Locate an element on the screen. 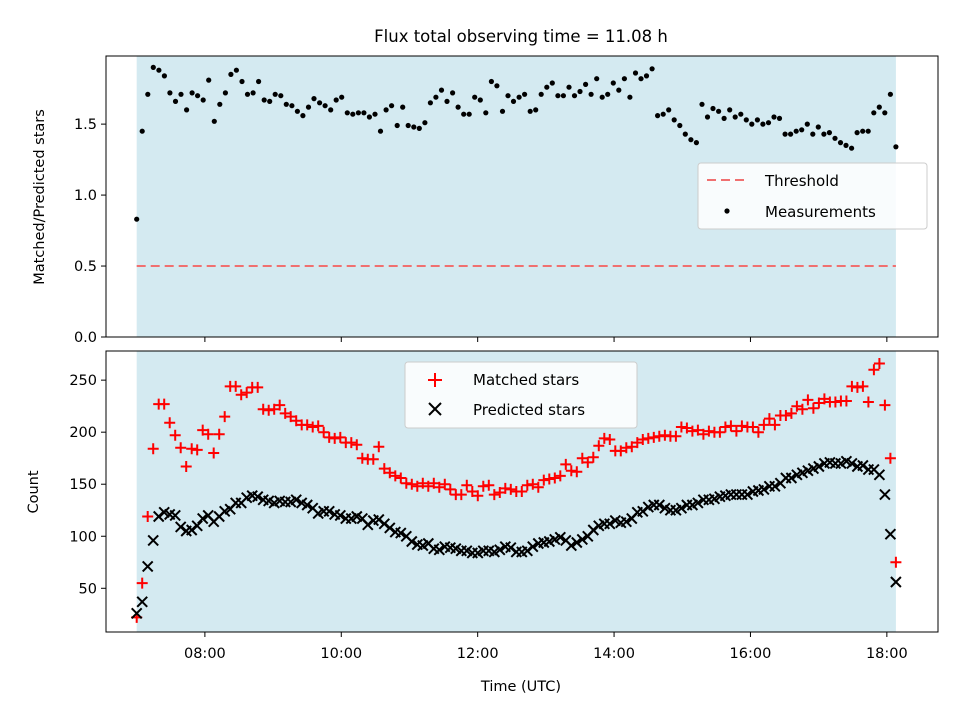 The image size is (960, 720). legend-threshold-label: Threshold is located at coordinates (801, 181).